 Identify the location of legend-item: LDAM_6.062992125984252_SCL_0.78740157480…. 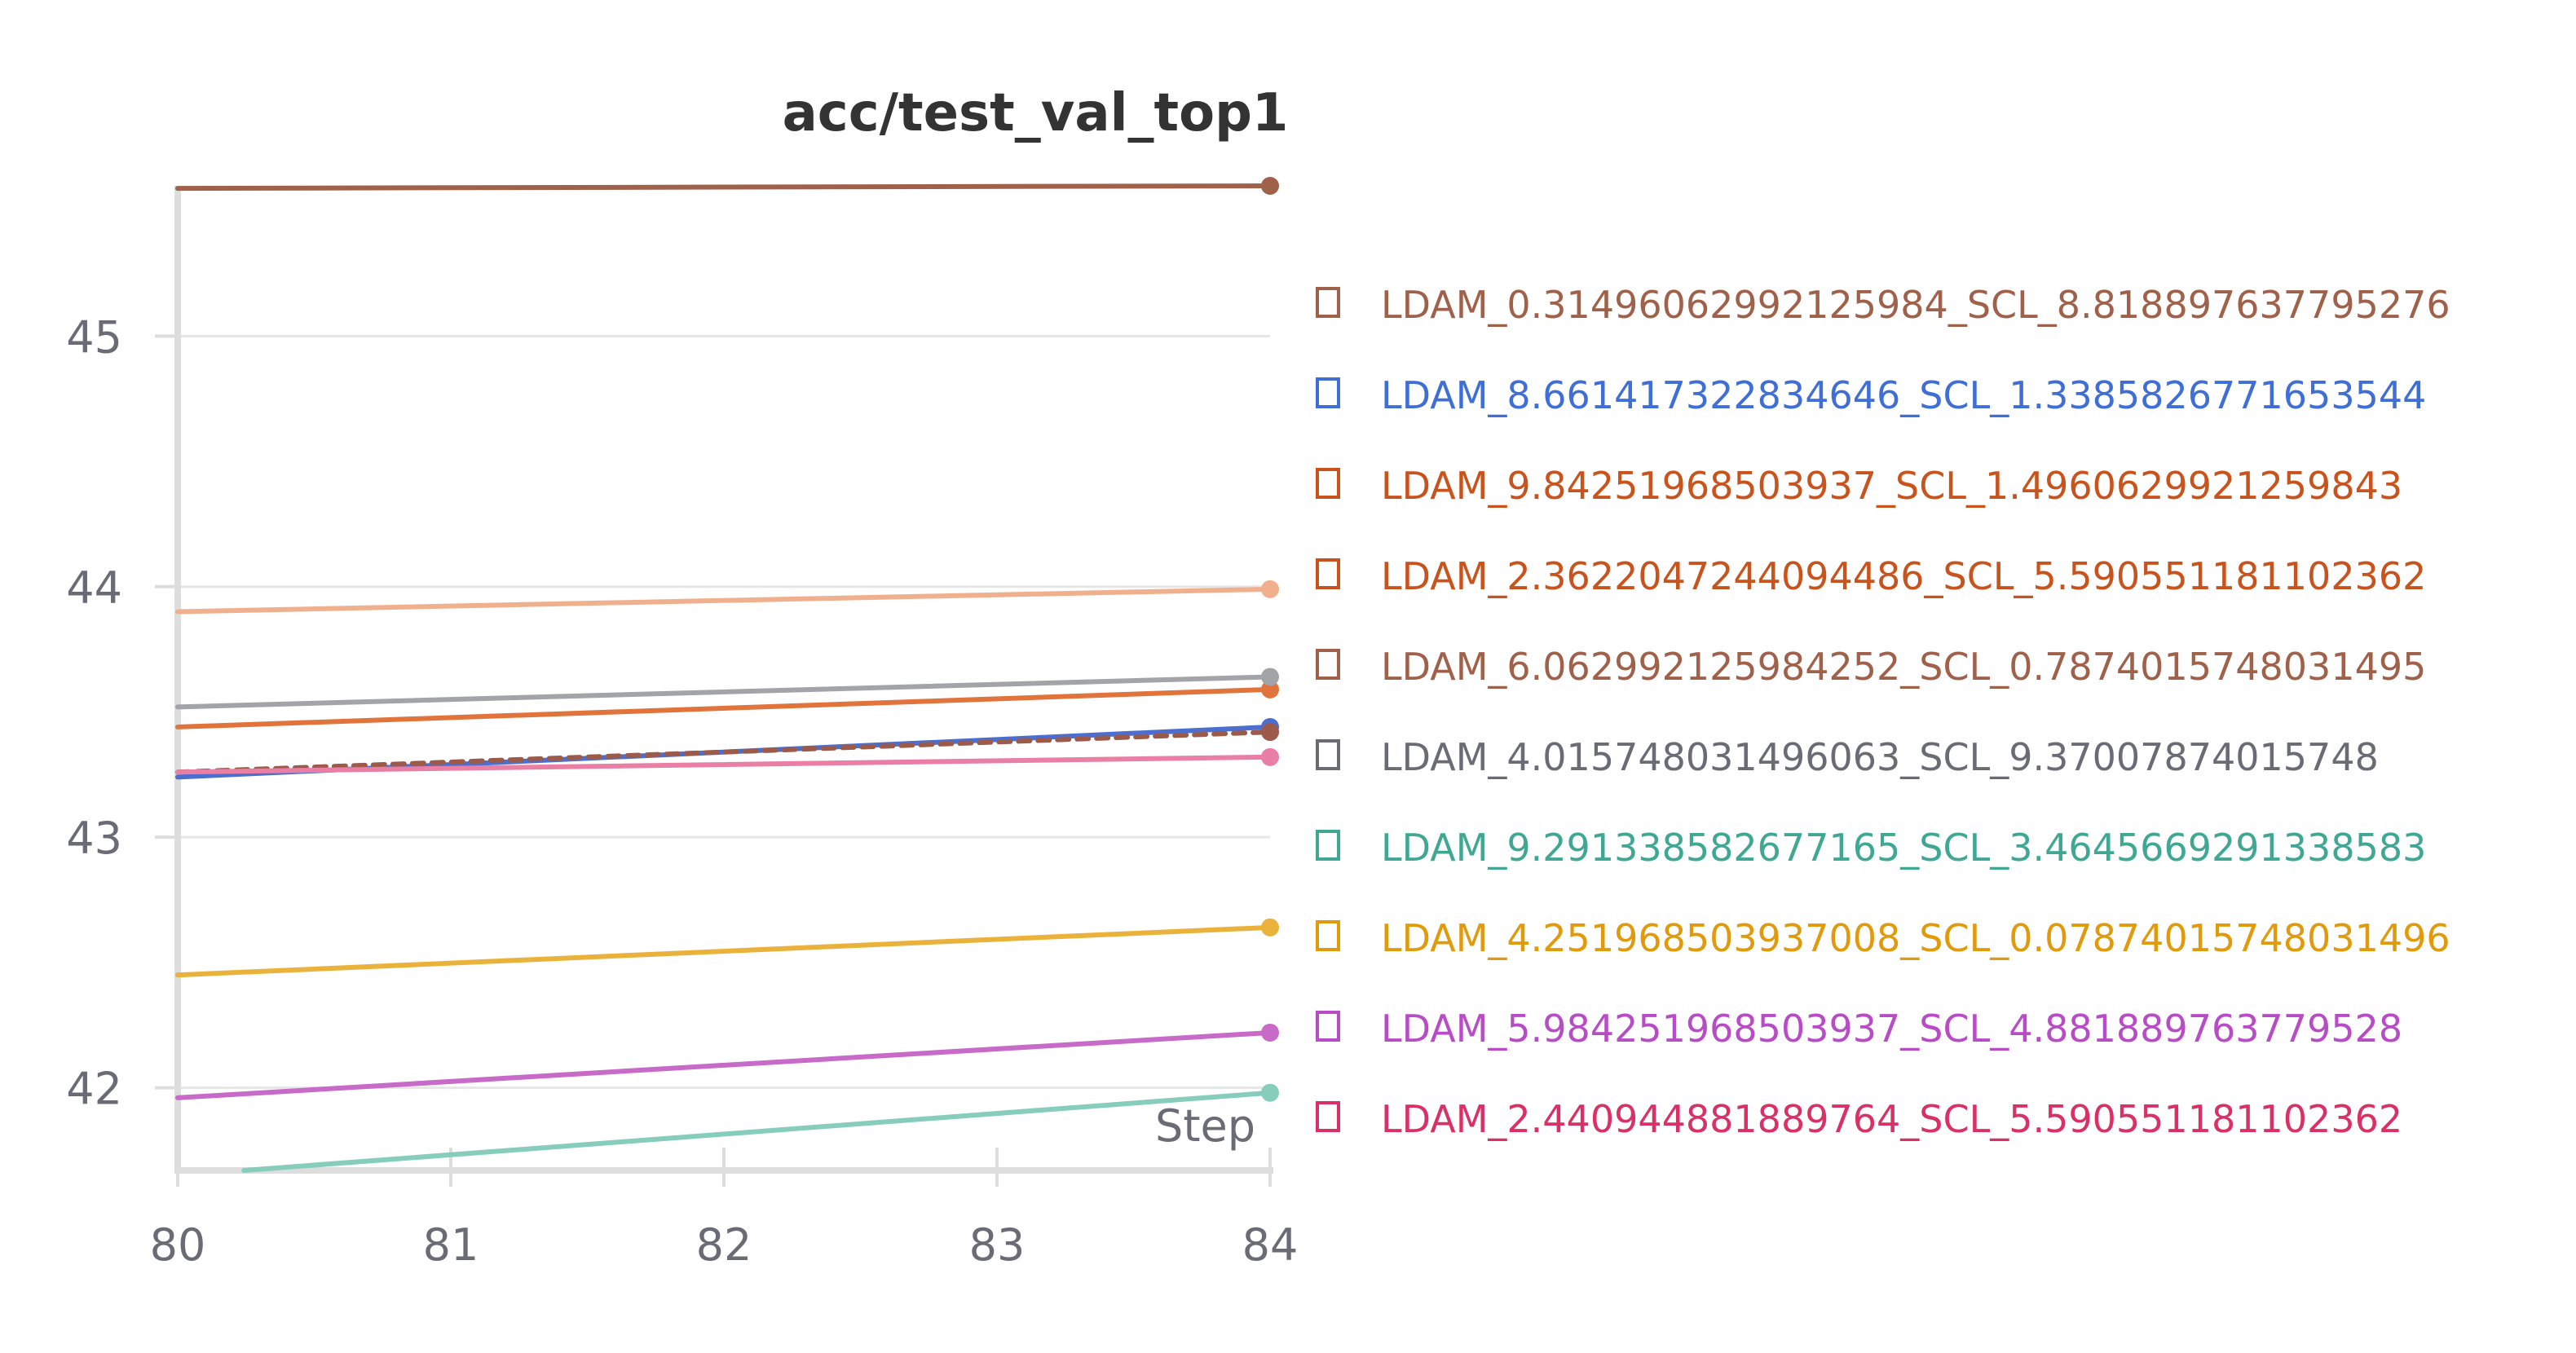
(1871, 667).